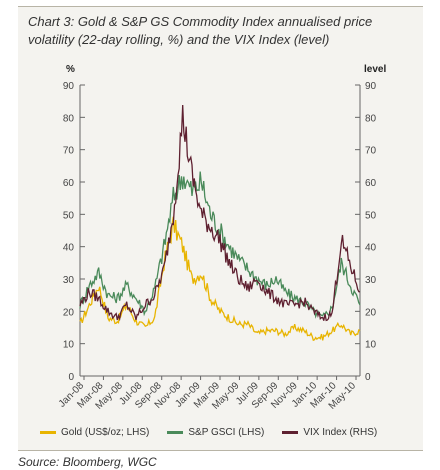 The image size is (440, 470). What do you see at coordinates (371, 118) in the screenshot?
I see `right-tick-label: 80` at bounding box center [371, 118].